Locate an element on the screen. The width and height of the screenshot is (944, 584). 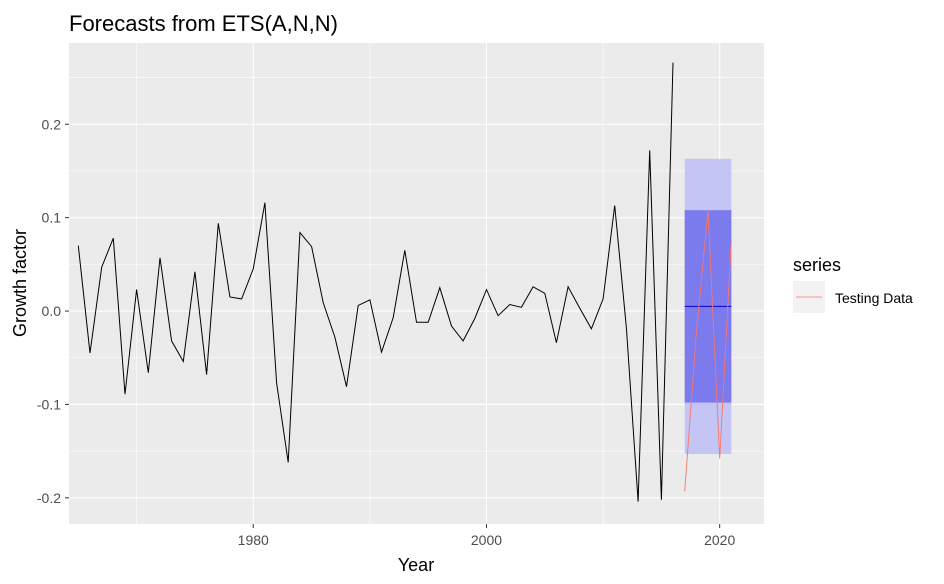
x-tick-label: 1980 is located at coordinates (253, 540).